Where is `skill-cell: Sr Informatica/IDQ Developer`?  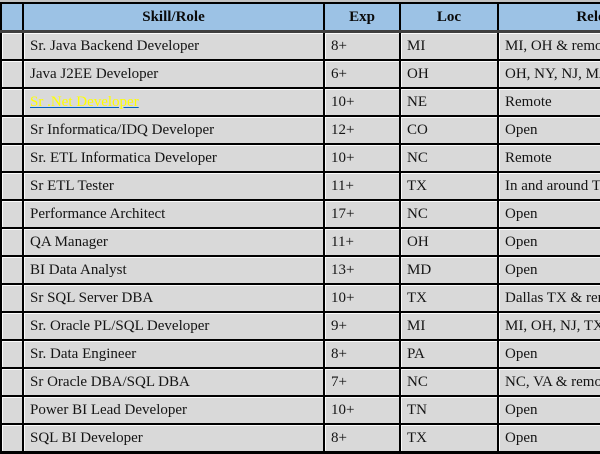
skill-cell: Sr Informatica/IDQ Developer is located at coordinates (173, 130).